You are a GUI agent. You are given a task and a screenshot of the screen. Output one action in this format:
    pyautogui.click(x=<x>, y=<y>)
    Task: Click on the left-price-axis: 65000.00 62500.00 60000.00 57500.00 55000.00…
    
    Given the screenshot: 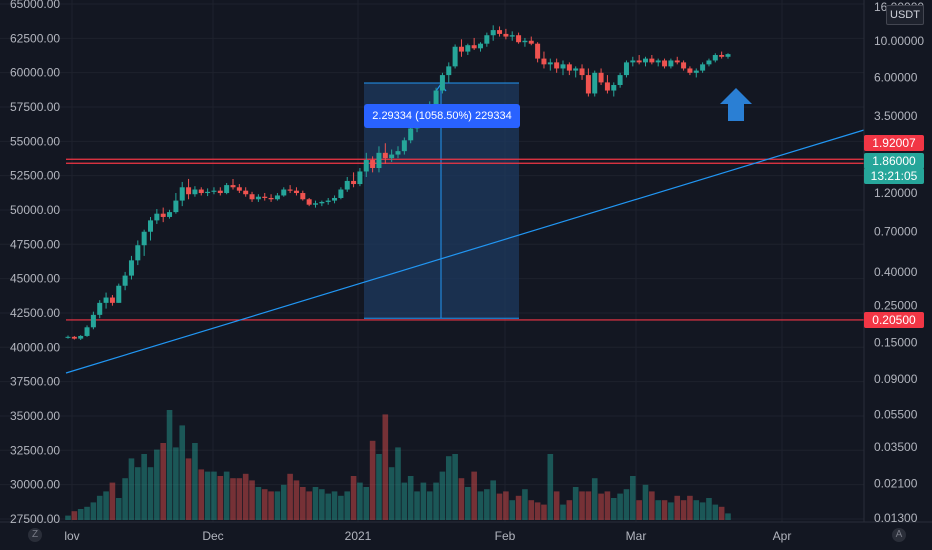 What is the action you would take?
    pyautogui.click(x=35, y=263)
    